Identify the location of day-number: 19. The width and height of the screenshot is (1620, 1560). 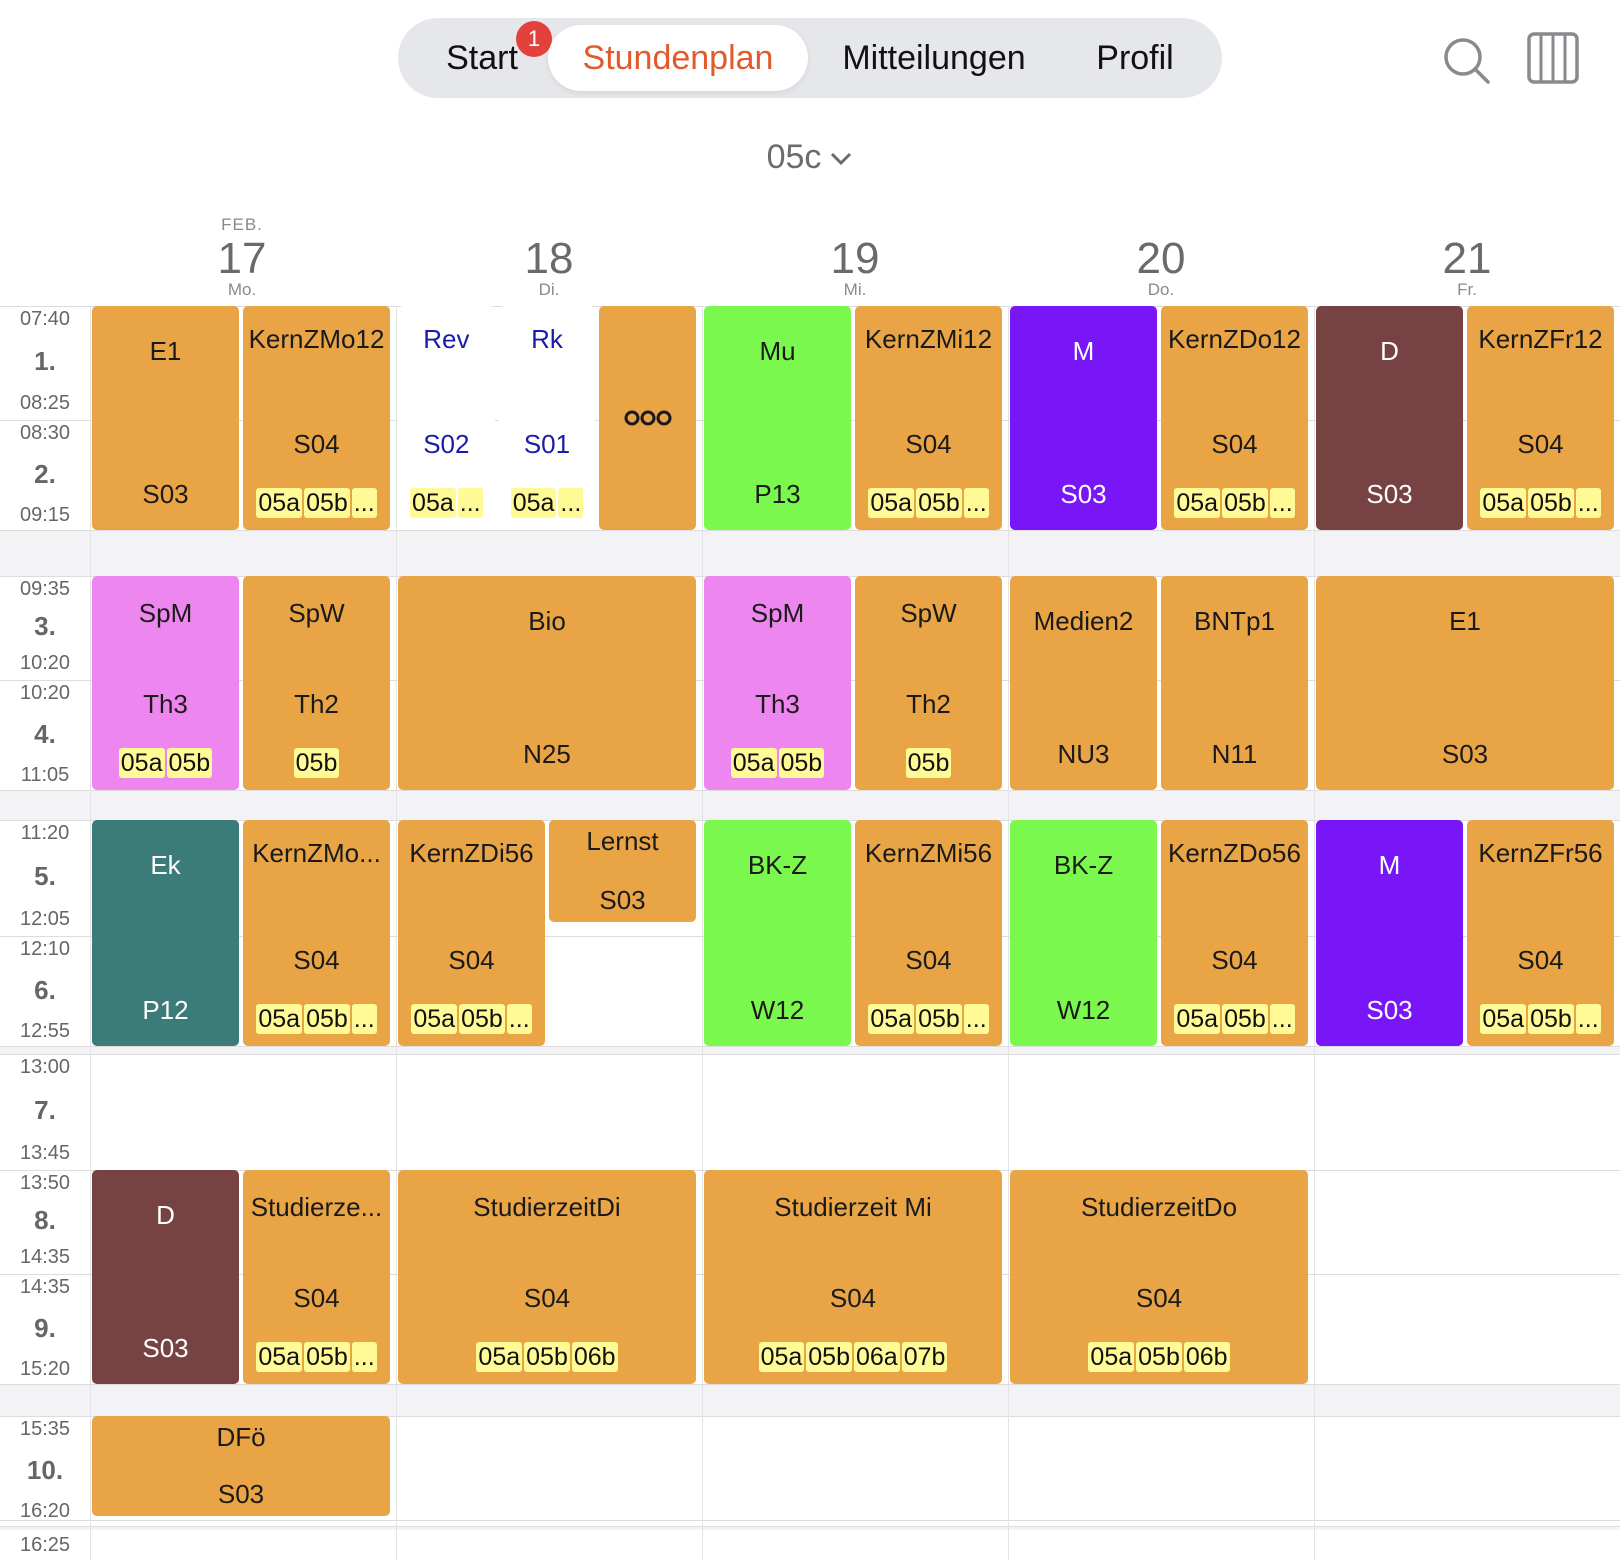
(855, 258).